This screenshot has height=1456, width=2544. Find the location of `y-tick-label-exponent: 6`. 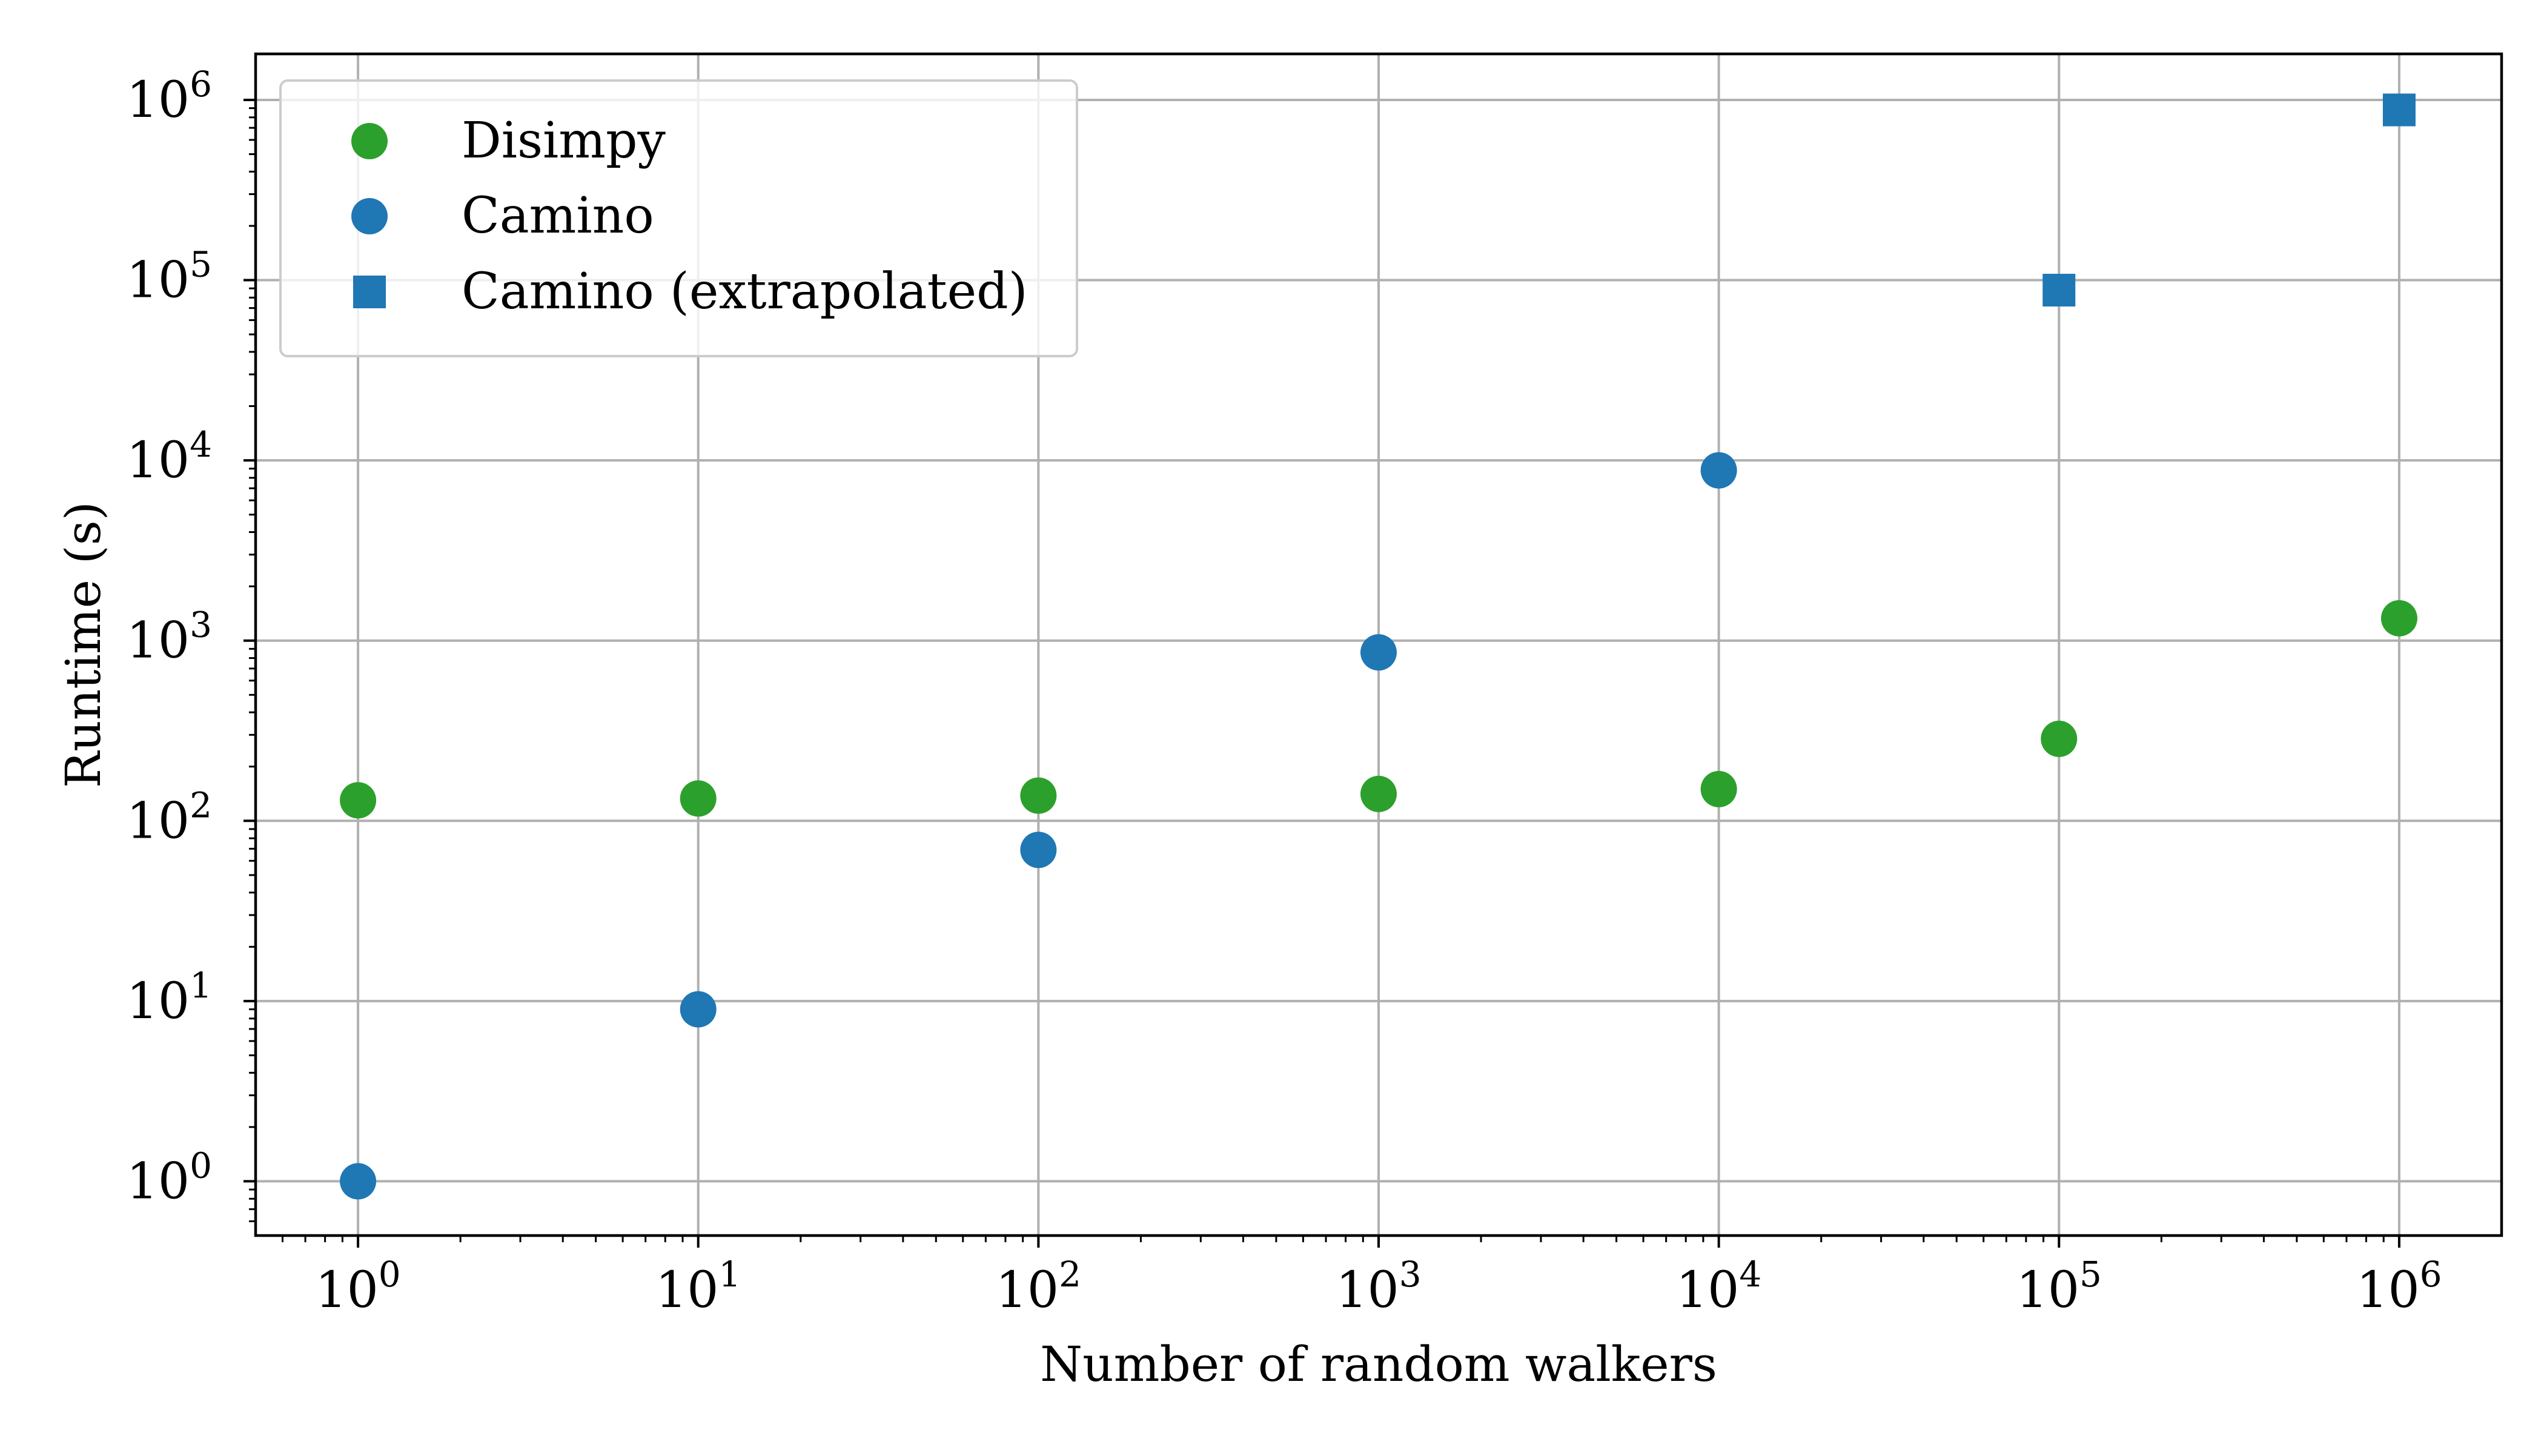

y-tick-label-exponent: 6 is located at coordinates (201, 84).